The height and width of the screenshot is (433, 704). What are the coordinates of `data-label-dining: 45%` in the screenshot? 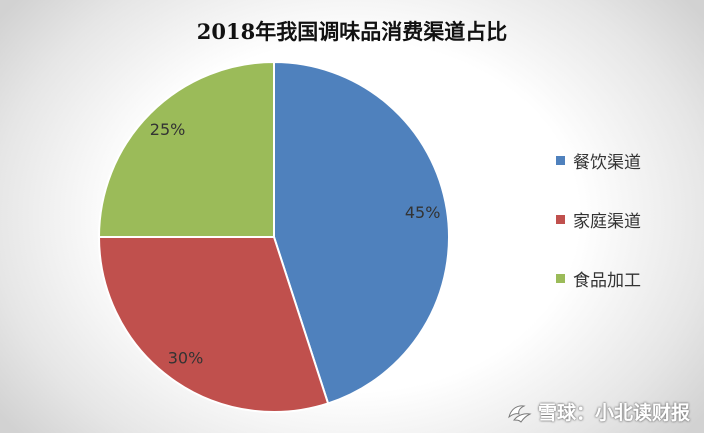 It's located at (423, 212).